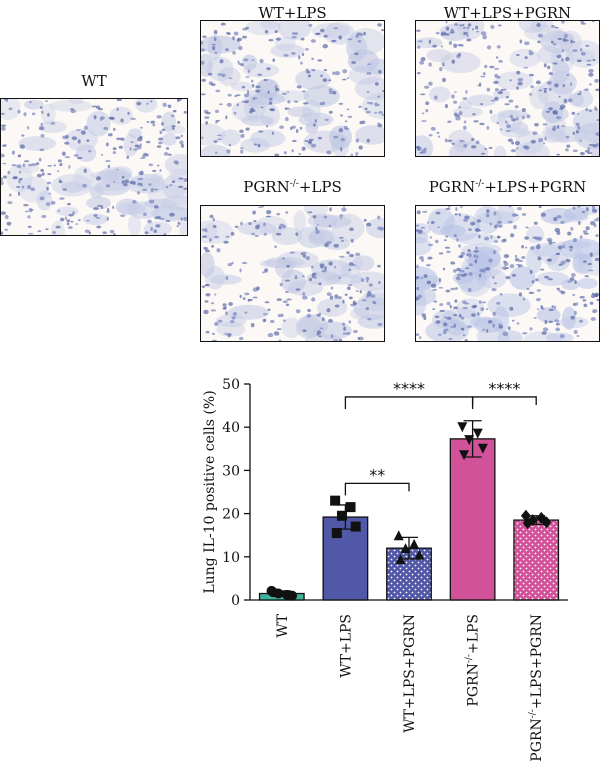 The width and height of the screenshot is (600, 780). What do you see at coordinates (231, 515) in the screenshot?
I see `y-tick-label: 20` at bounding box center [231, 515].